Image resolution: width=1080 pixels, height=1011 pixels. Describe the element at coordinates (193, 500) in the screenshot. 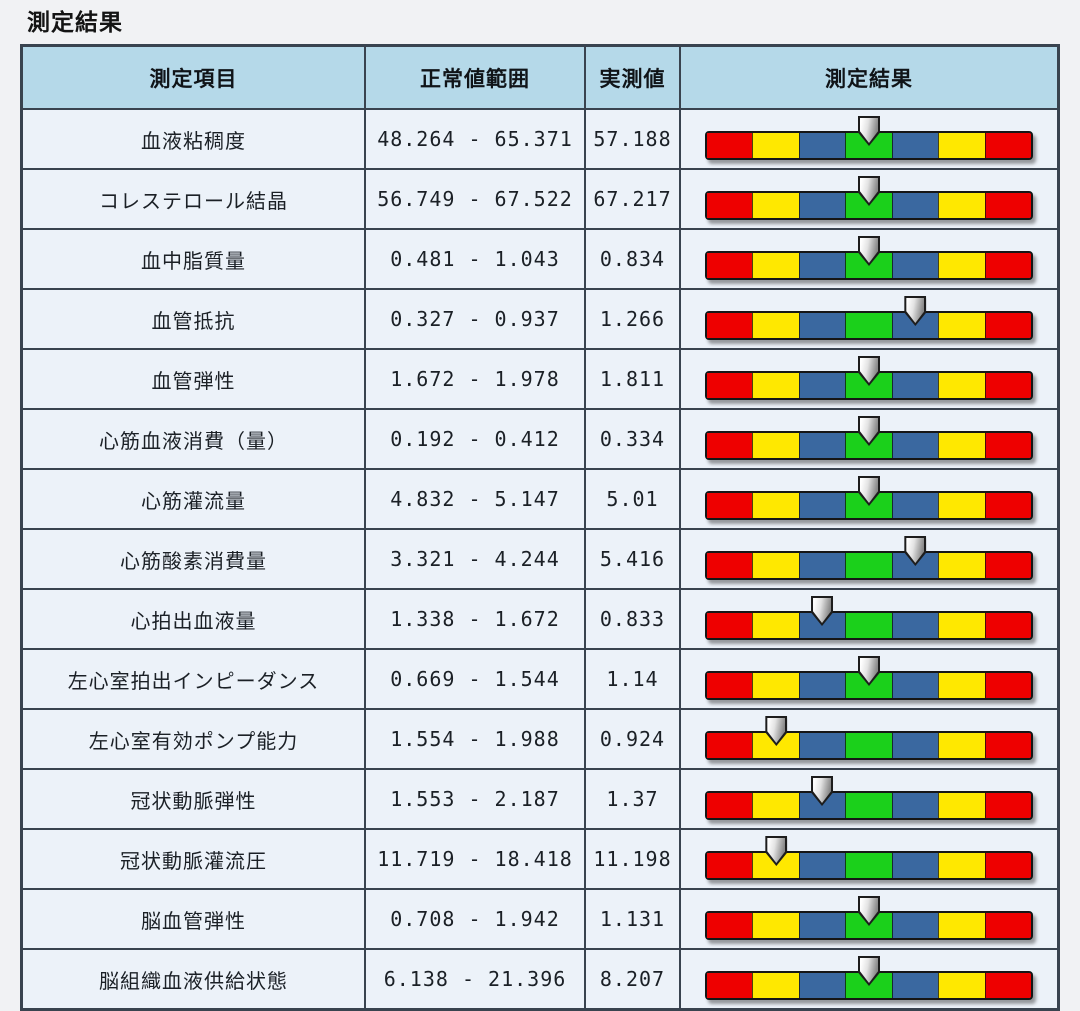

I see `item-name: 心筋灌流量` at that location.